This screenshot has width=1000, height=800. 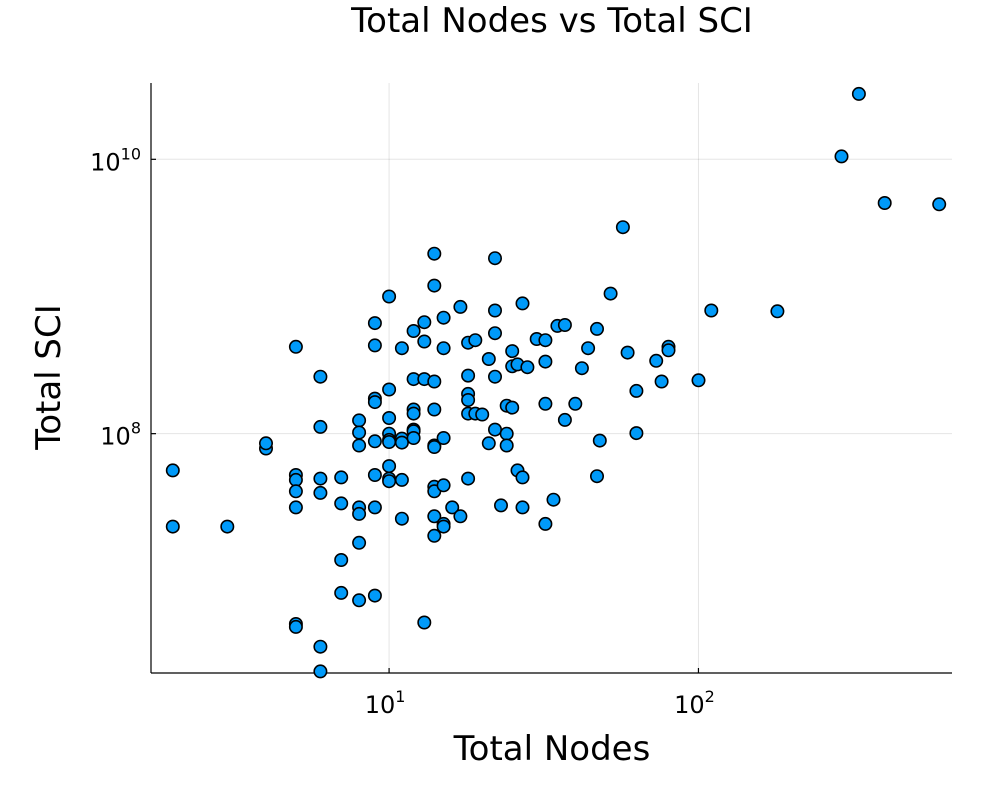 What do you see at coordinates (120, 435) in the screenshot?
I see `y-tick-label: 108` at bounding box center [120, 435].